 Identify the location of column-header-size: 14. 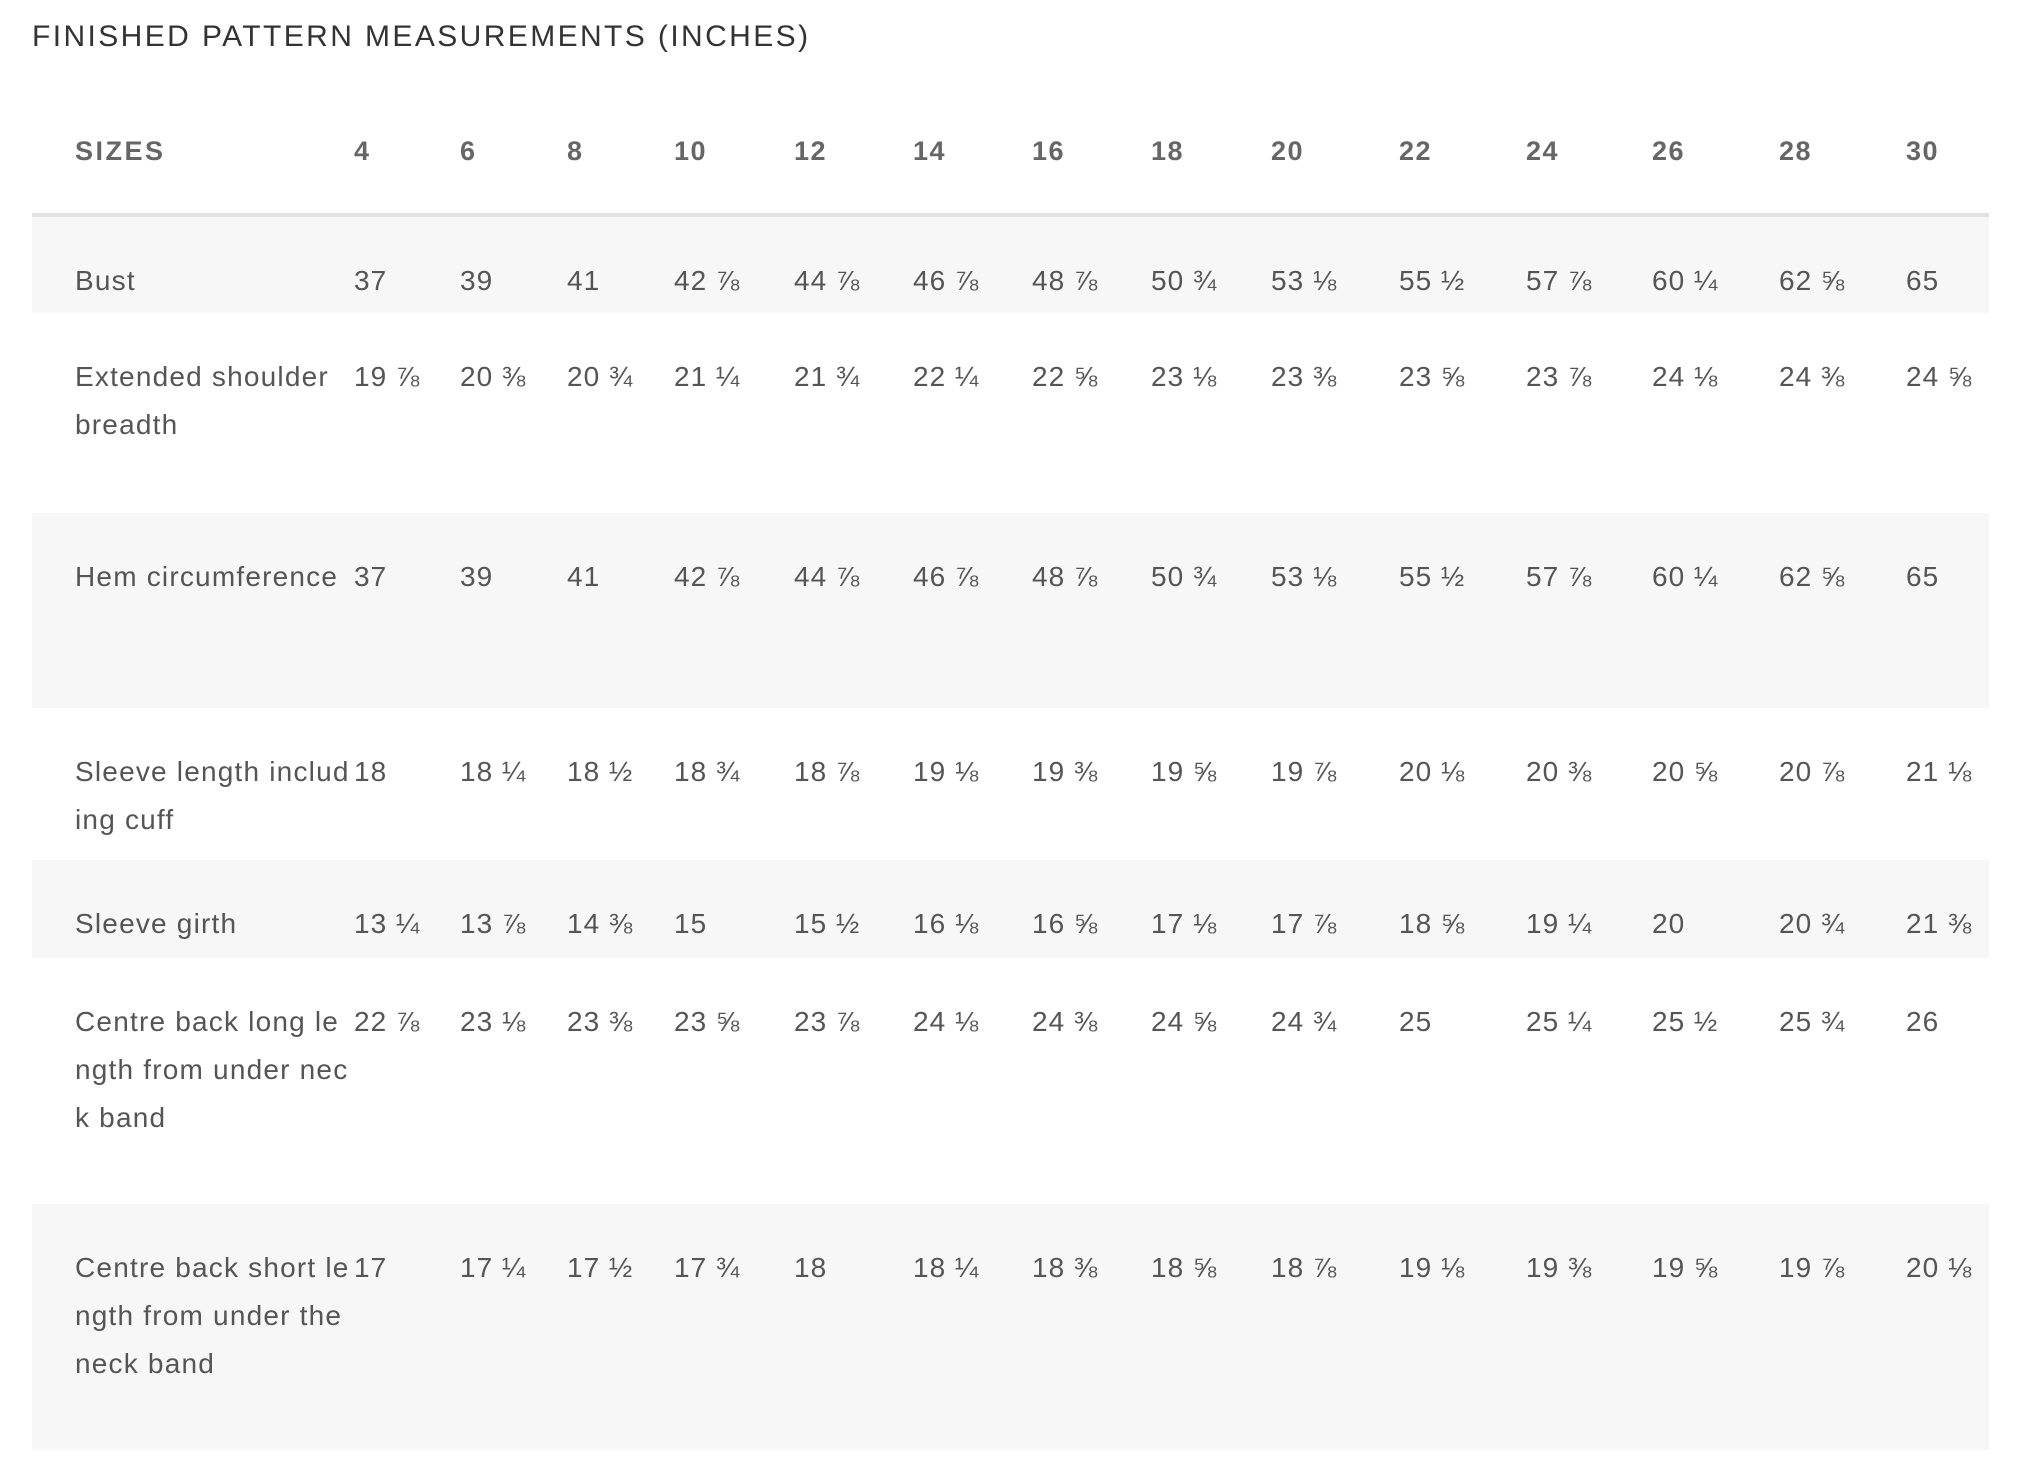
(972, 153).